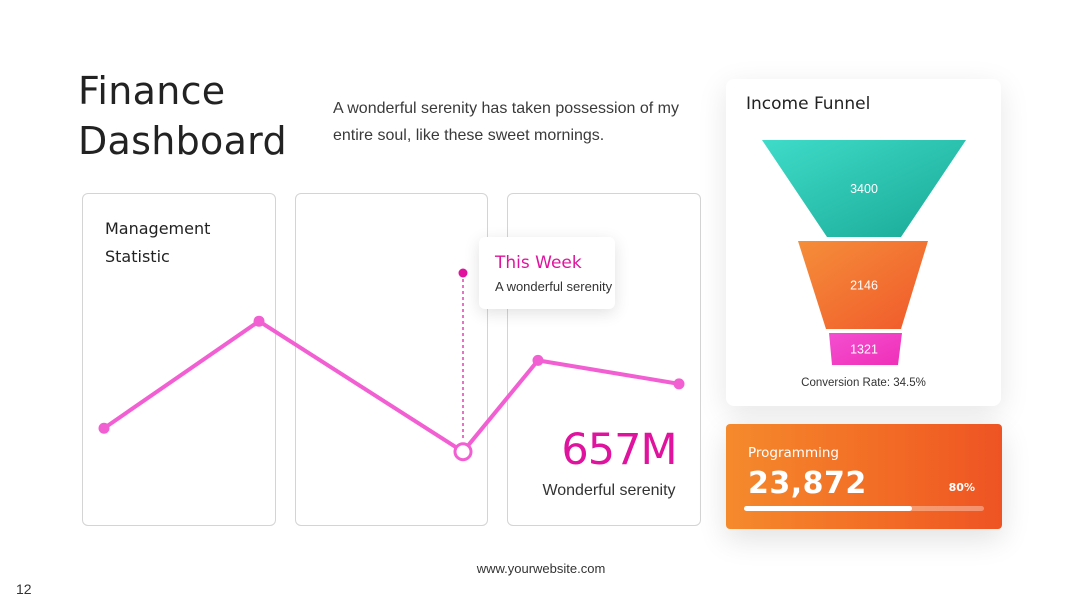 This screenshot has height=608, width=1080. Describe the element at coordinates (828, 508) in the screenshot. I see `programming-progress-fill` at that location.